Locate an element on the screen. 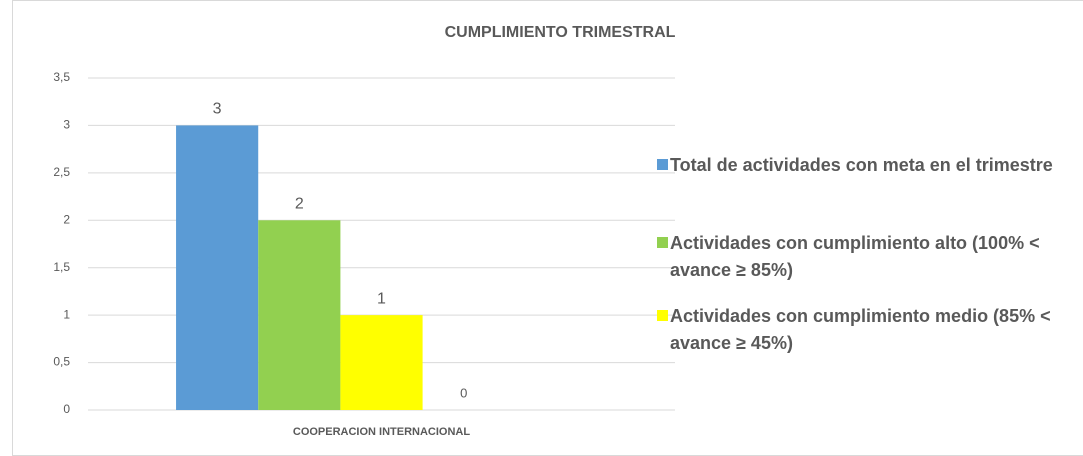 This screenshot has width=1083, height=456. y-tick-label: 2 is located at coordinates (66, 219).